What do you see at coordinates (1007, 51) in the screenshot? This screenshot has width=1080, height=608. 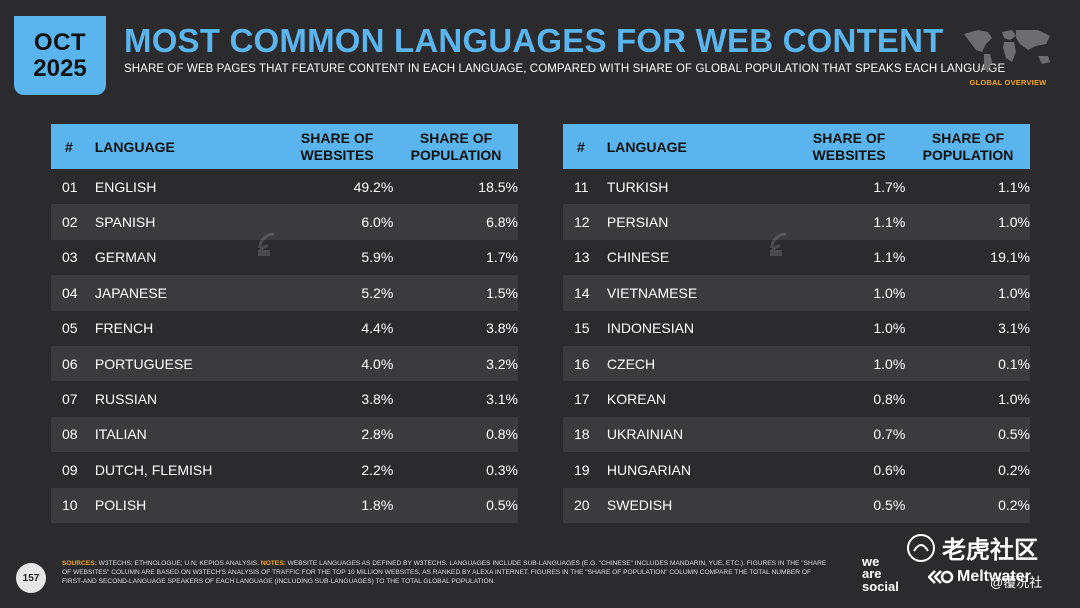 I see `world-map-icon` at bounding box center [1007, 51].